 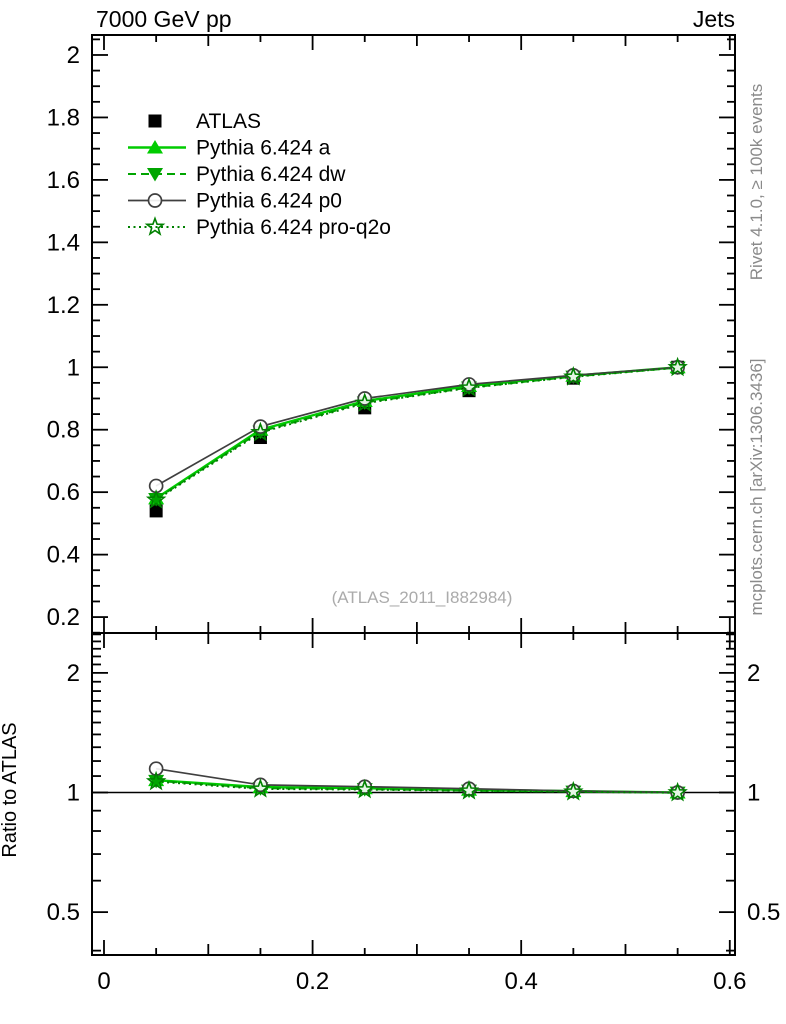 I want to click on main-y-tick-label: 1.6, so click(x=63, y=180).